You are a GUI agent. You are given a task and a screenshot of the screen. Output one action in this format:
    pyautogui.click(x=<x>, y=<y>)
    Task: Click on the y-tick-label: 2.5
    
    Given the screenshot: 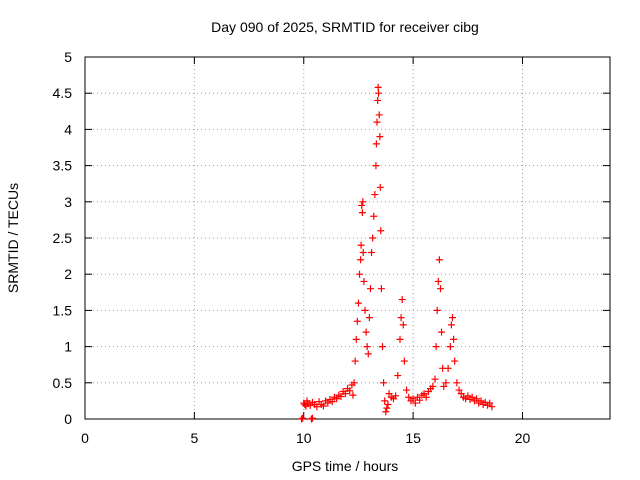 What is the action you would take?
    pyautogui.click(x=63, y=238)
    